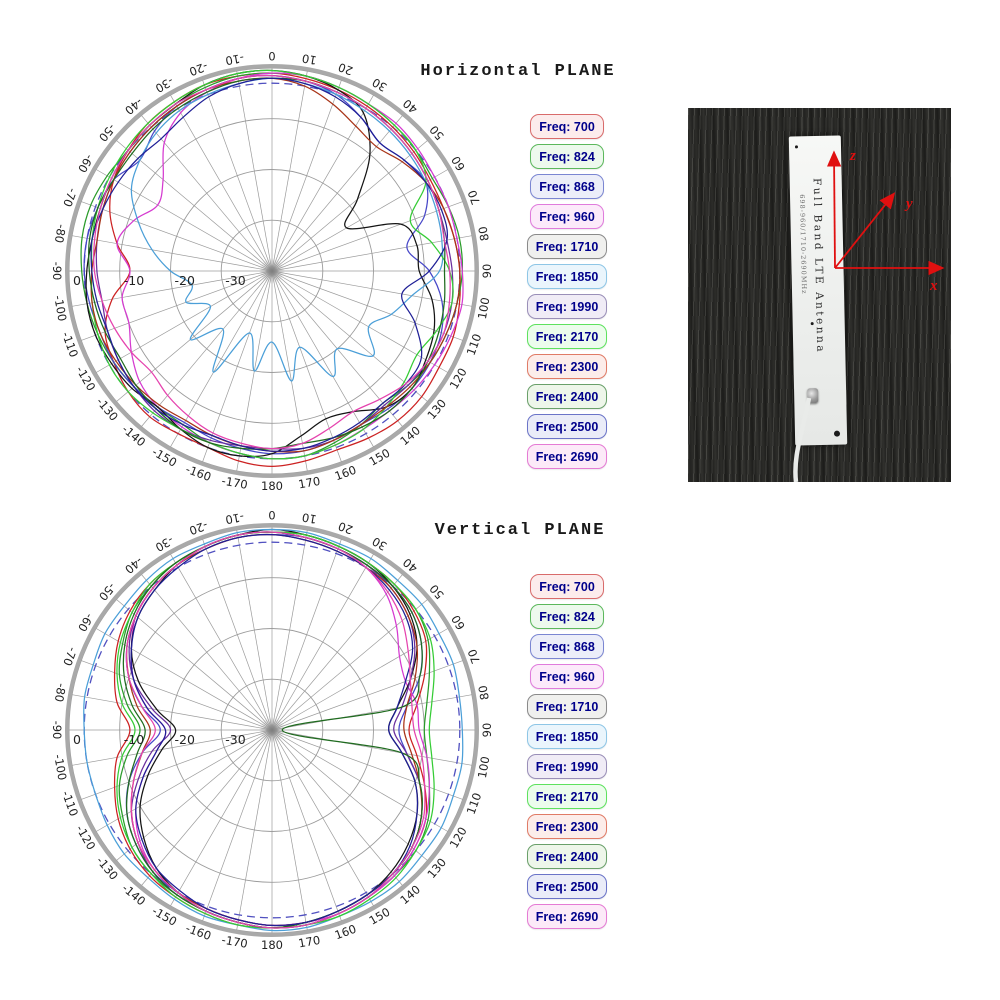 The width and height of the screenshot is (1000, 1000). I want to click on legend-item-label: Freq: 1850, so click(567, 276).